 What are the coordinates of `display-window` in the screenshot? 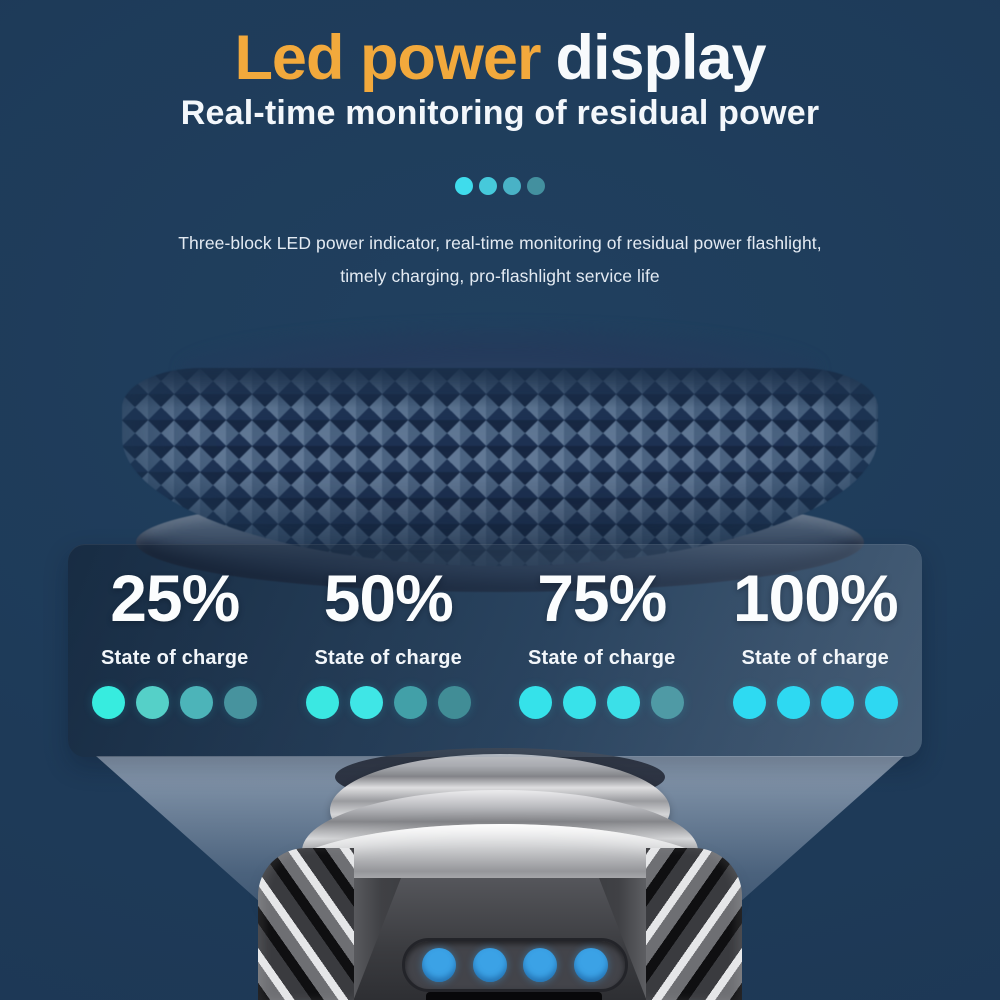 It's located at (514, 996).